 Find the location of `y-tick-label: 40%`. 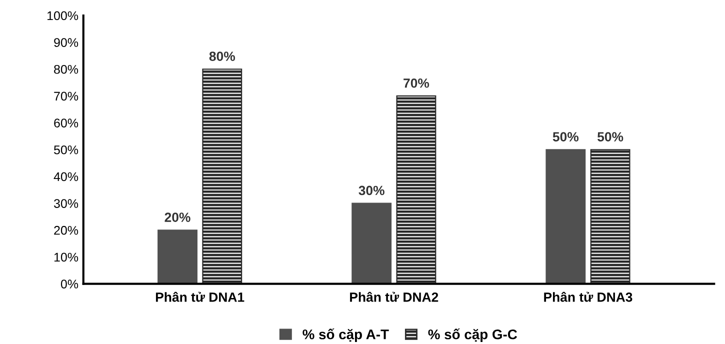

y-tick-label: 40% is located at coordinates (66, 177).